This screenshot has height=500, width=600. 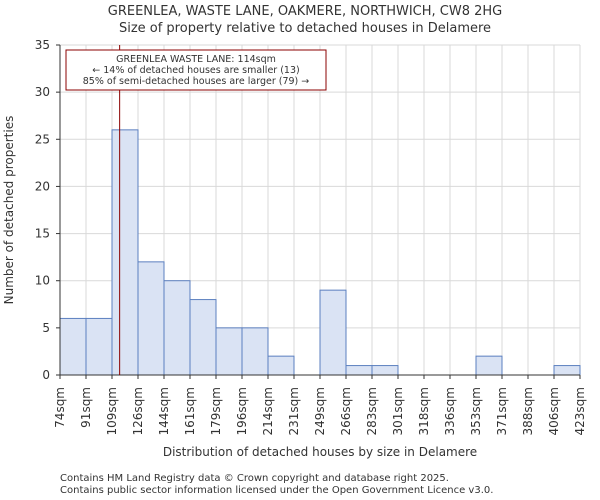 I want to click on x-tick-label: 388sqm, so click(x=528, y=411).